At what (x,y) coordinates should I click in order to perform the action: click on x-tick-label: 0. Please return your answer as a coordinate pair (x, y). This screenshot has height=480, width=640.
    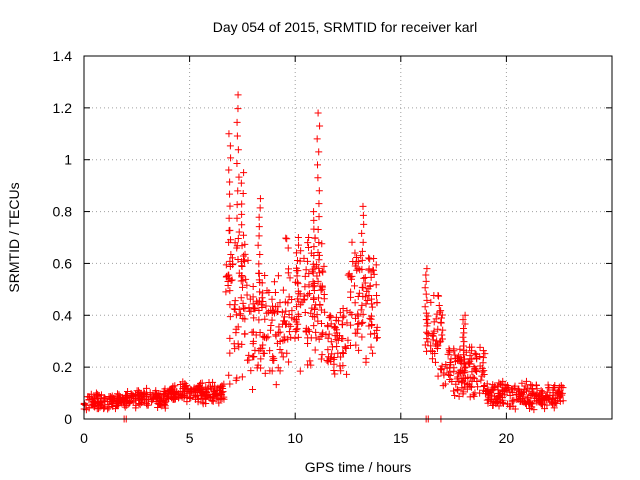
    Looking at the image, I should click on (84, 438).